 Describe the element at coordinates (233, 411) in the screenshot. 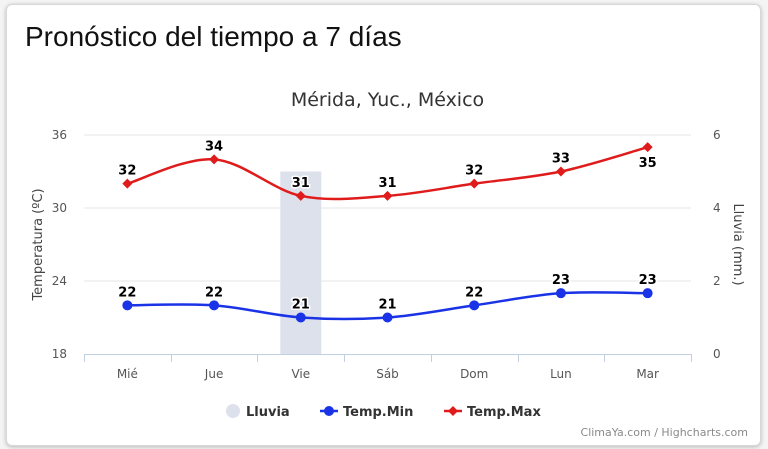

I see `legend-symbol-lluvia` at that location.